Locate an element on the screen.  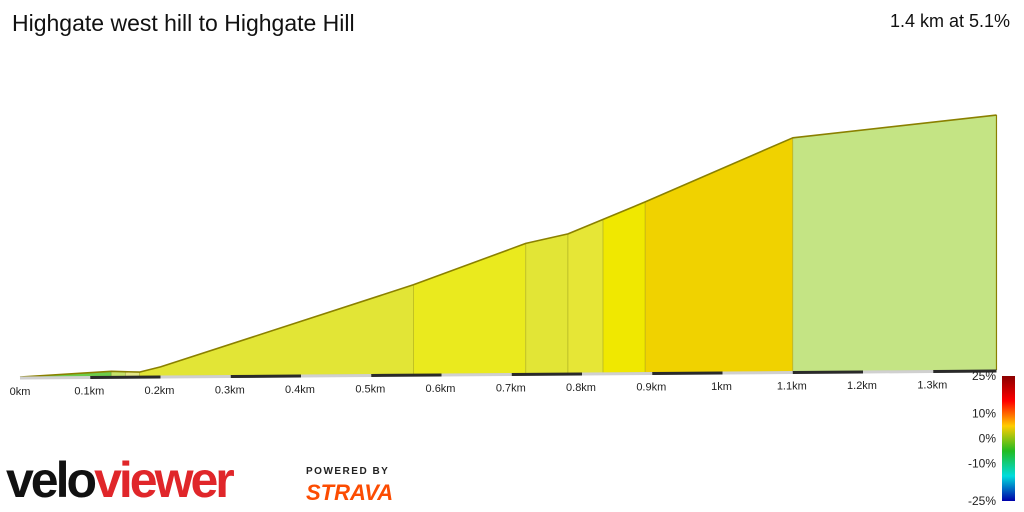
x-tick-label: 0.2km is located at coordinates (160, 391).